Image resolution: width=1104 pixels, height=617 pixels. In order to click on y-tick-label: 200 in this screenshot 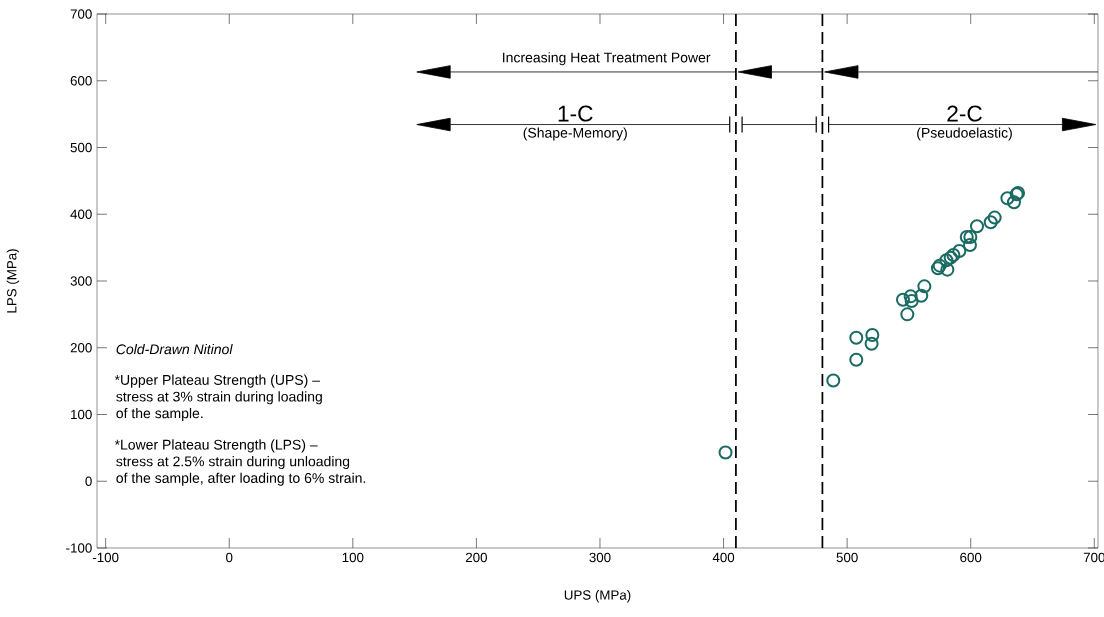, I will do `click(81, 348)`.